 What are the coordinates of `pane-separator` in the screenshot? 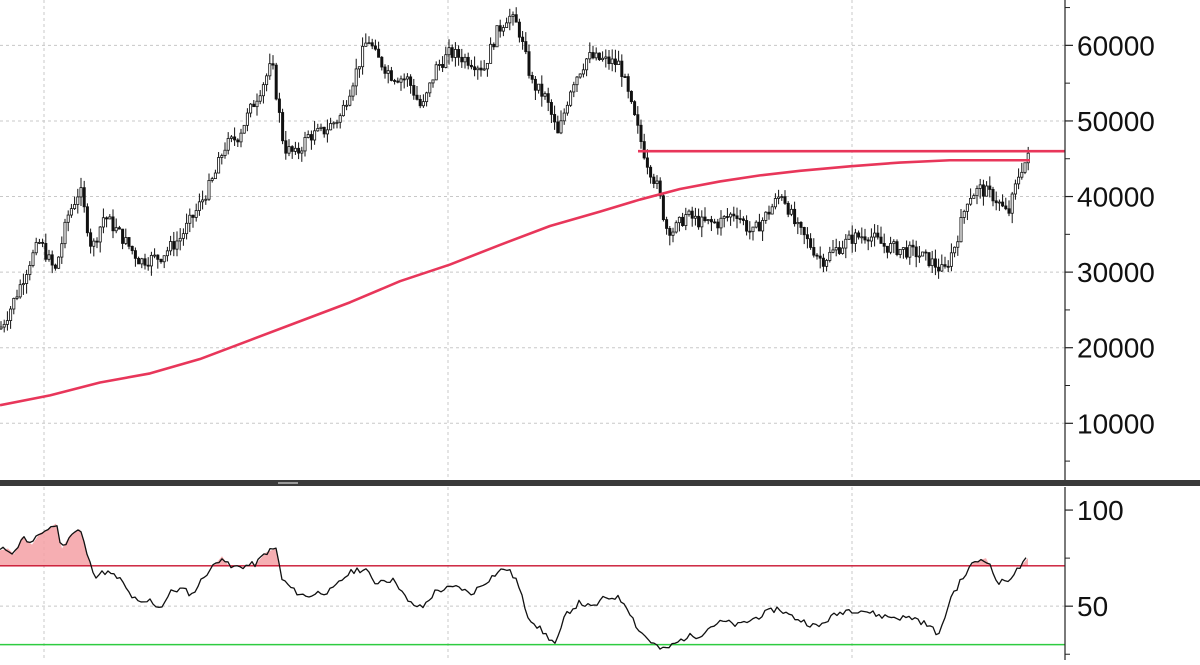 It's located at (600, 483).